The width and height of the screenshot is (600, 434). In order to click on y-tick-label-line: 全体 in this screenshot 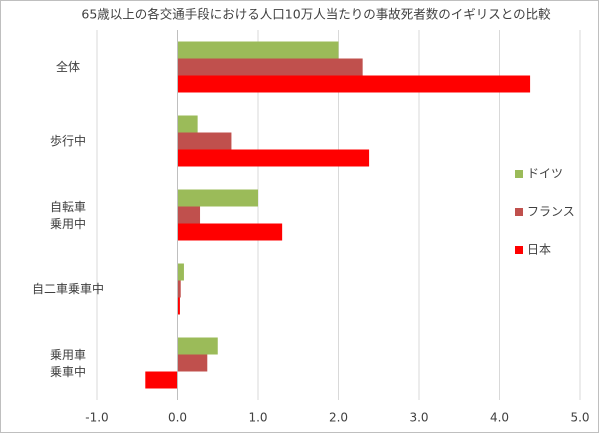, I will do `click(68, 66)`.